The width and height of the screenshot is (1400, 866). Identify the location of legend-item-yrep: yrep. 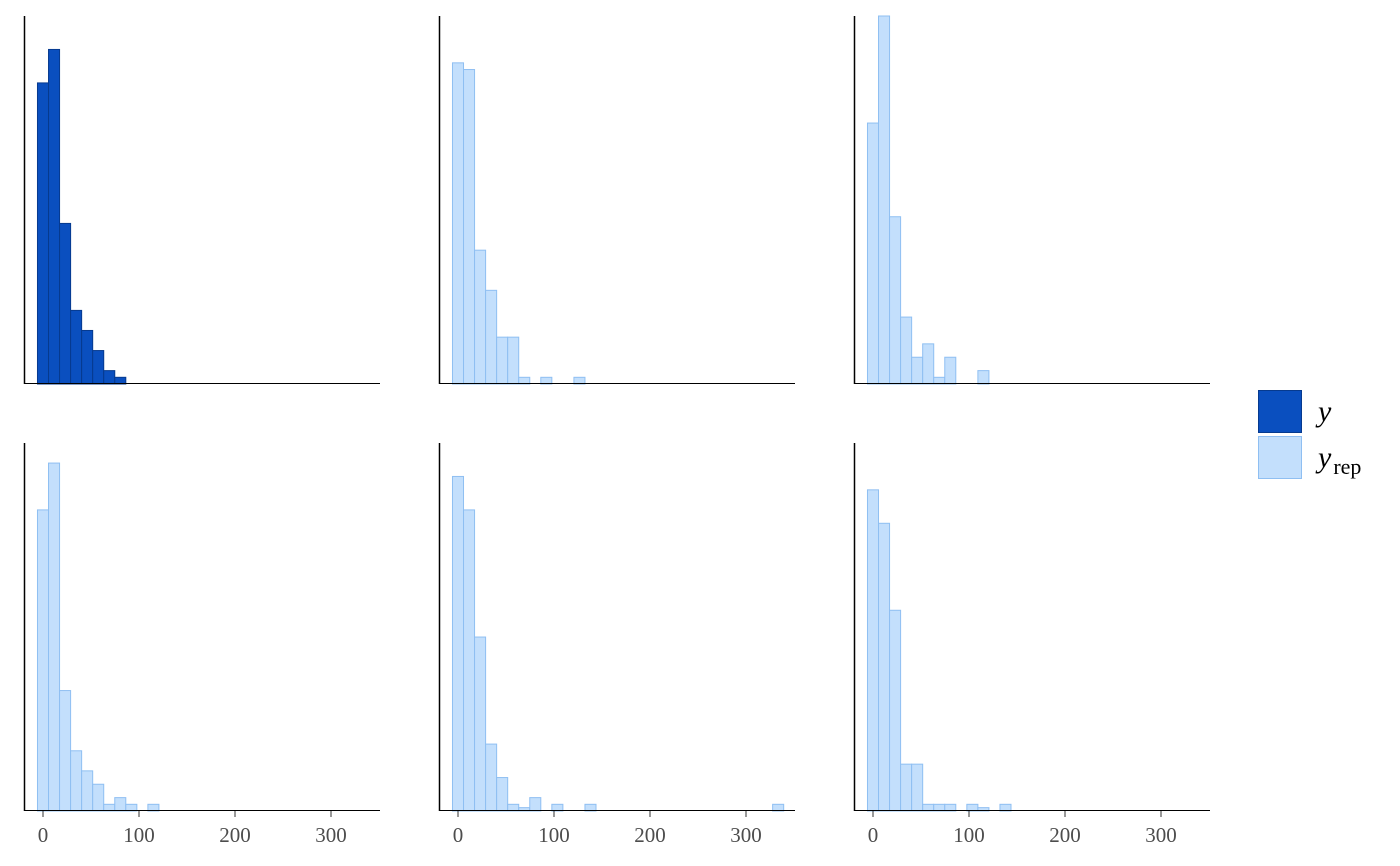
(1309, 457).